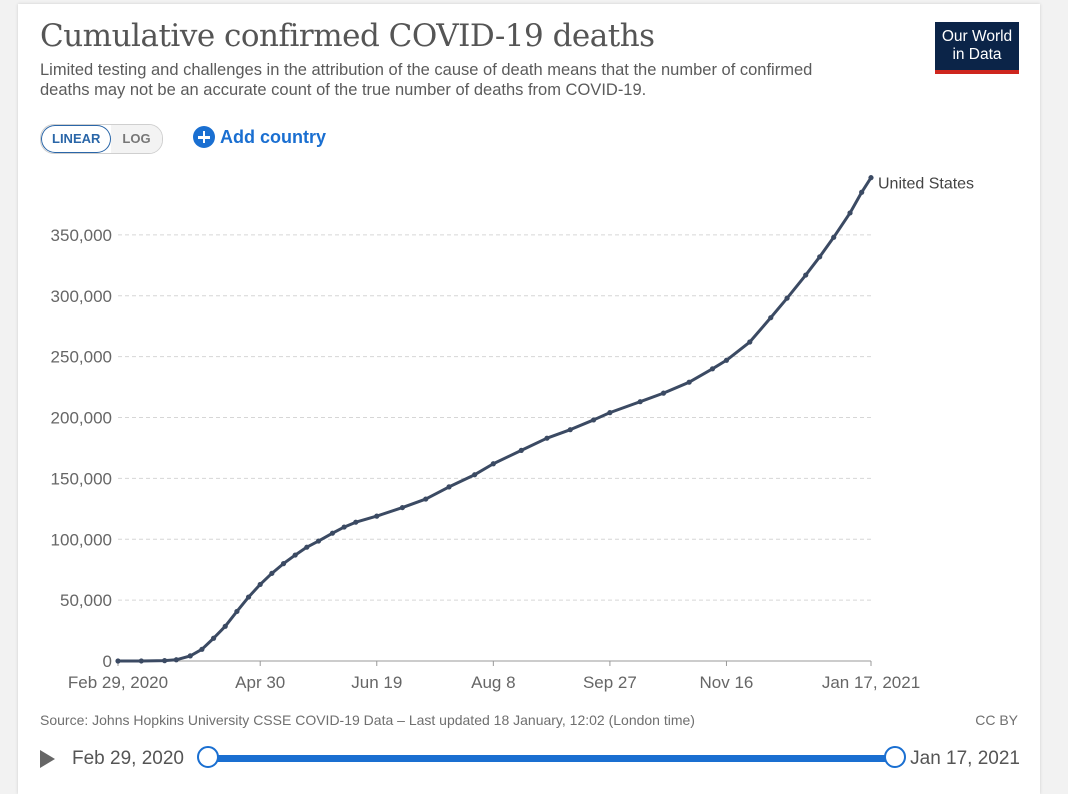  I want to click on y-tick-label: 0, so click(107, 661).